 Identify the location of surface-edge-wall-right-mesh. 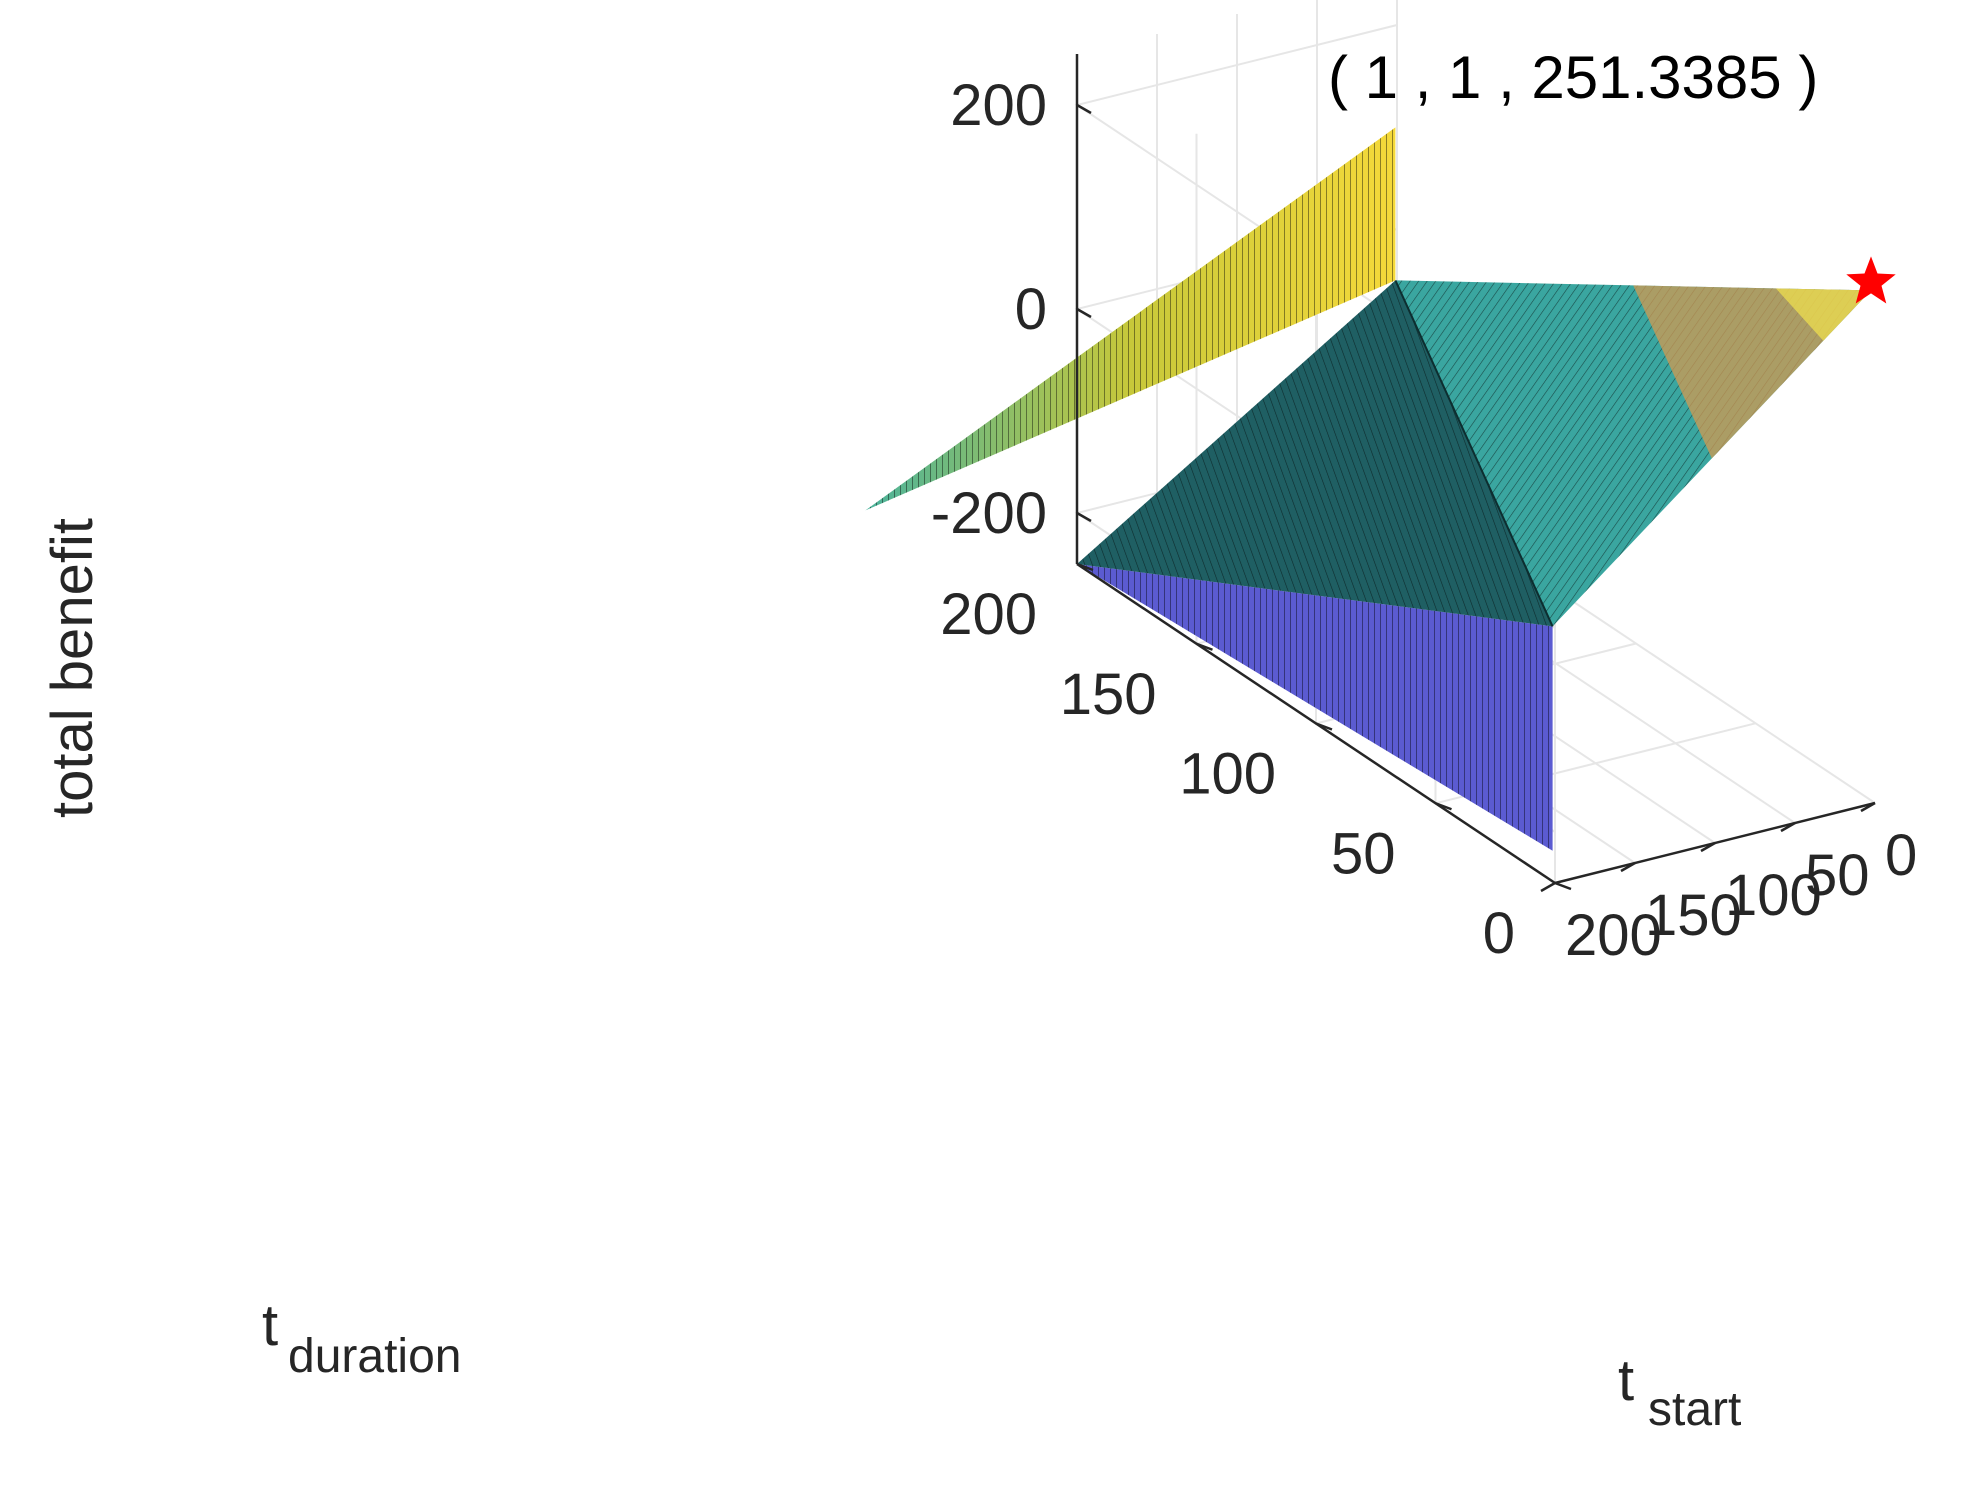
(1130, 319).